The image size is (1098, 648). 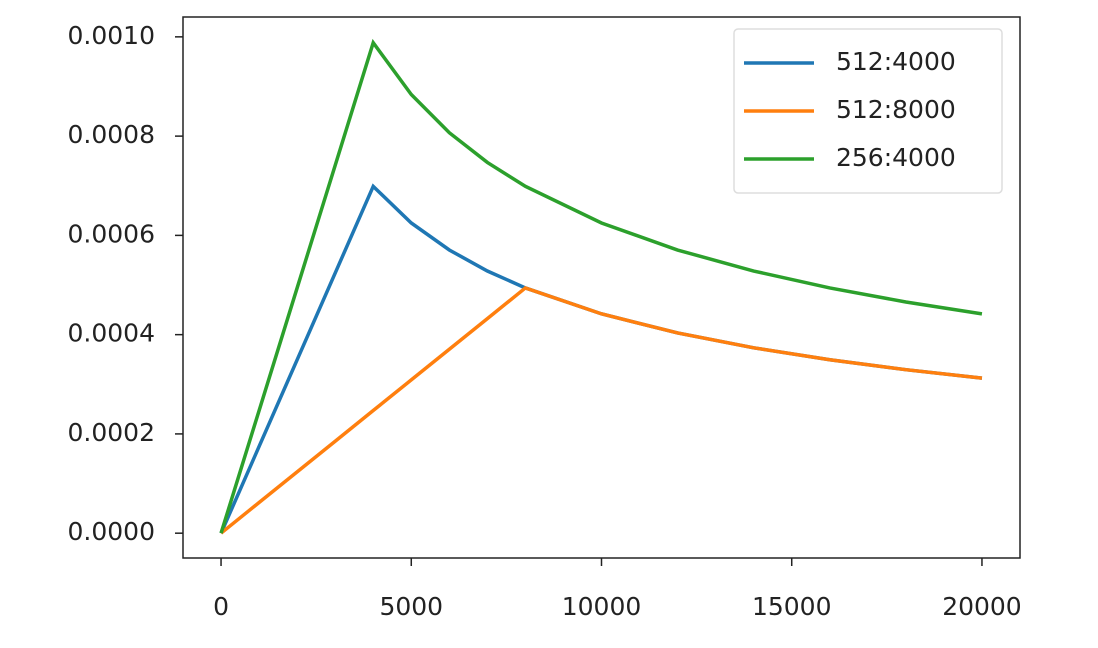 I want to click on legend-label: 512:8000, so click(x=896, y=109).